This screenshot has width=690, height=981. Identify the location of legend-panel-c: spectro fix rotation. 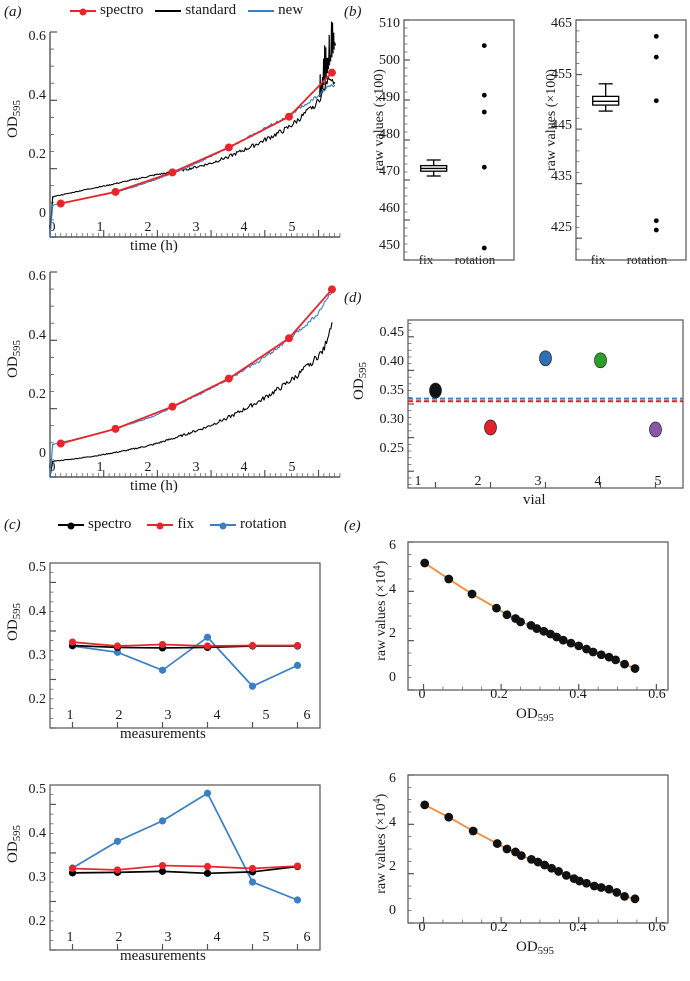
(172, 524).